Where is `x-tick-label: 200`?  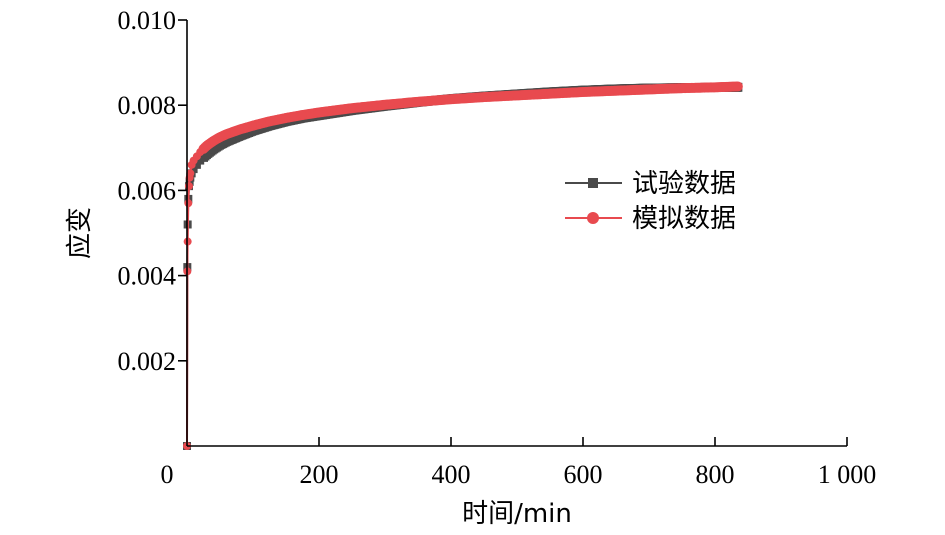
x-tick-label: 200 is located at coordinates (319, 474).